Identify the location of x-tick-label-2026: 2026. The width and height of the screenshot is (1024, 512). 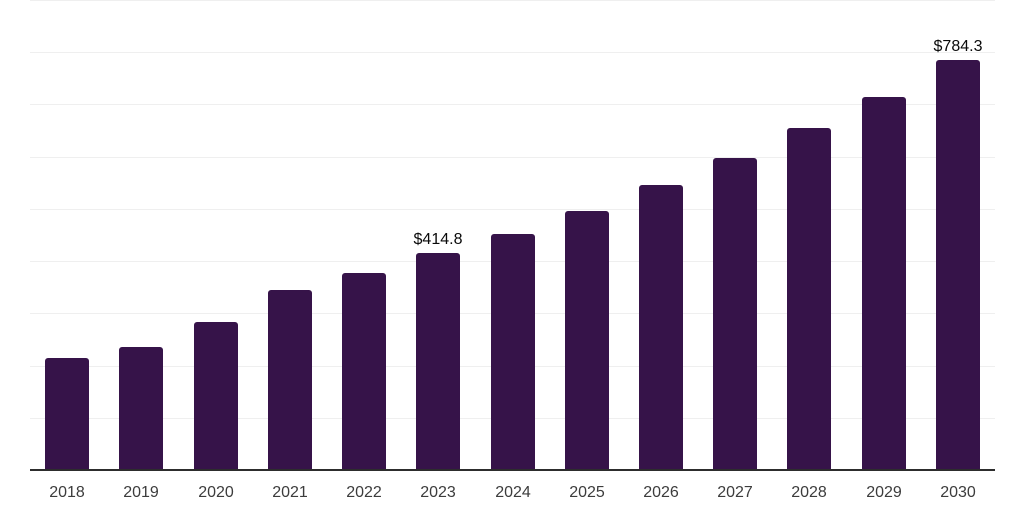
(661, 492).